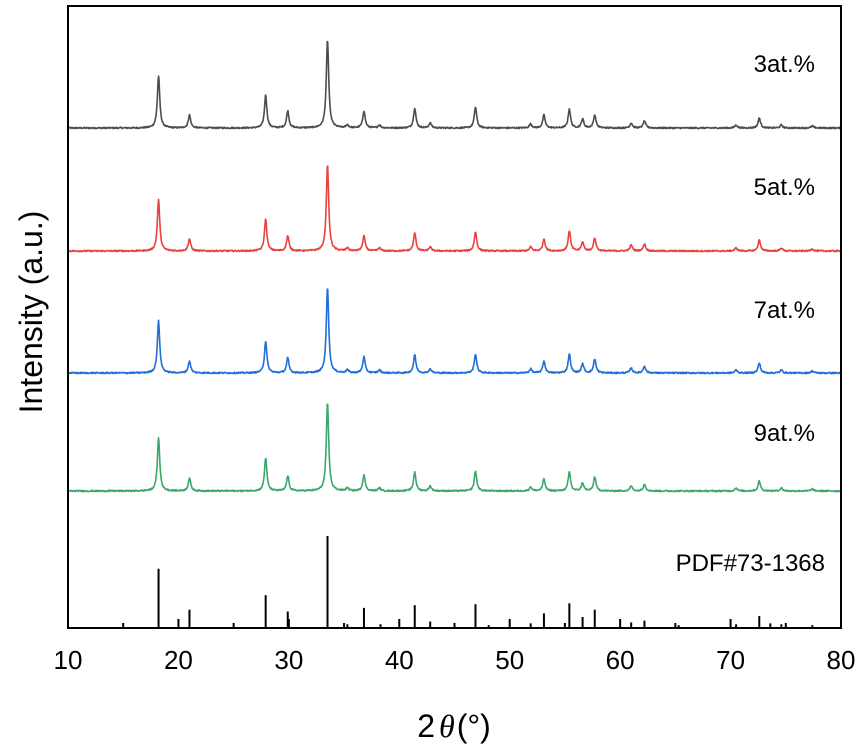  I want to click on series-label-4: 9at.%, so click(784, 433).